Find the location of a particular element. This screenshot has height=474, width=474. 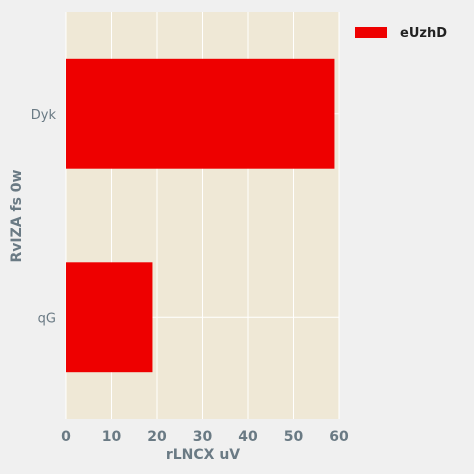

x-tick-label-4: 40 is located at coordinates (248, 437).